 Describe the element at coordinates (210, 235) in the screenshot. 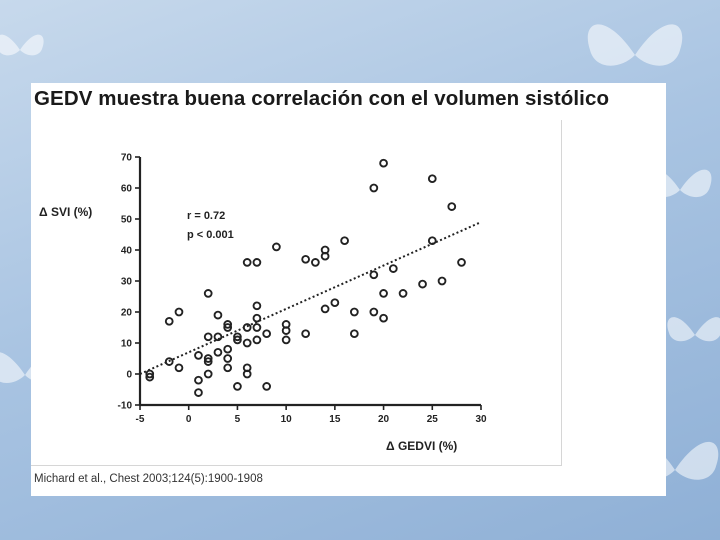

I see `pvalue-annotation: p < 0.001` at that location.